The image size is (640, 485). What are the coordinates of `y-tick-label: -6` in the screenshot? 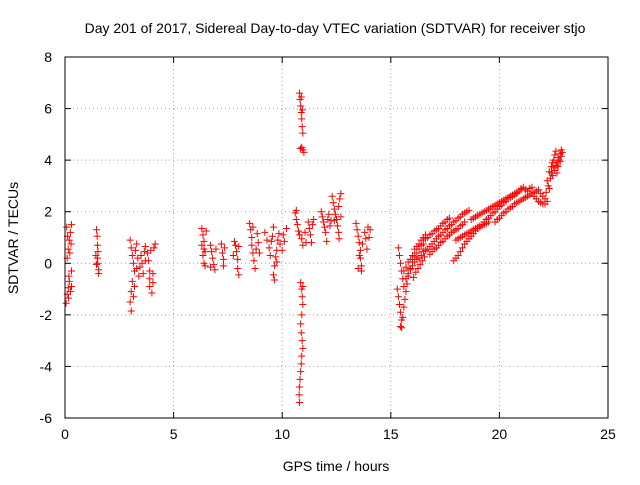 It's located at (46, 418).